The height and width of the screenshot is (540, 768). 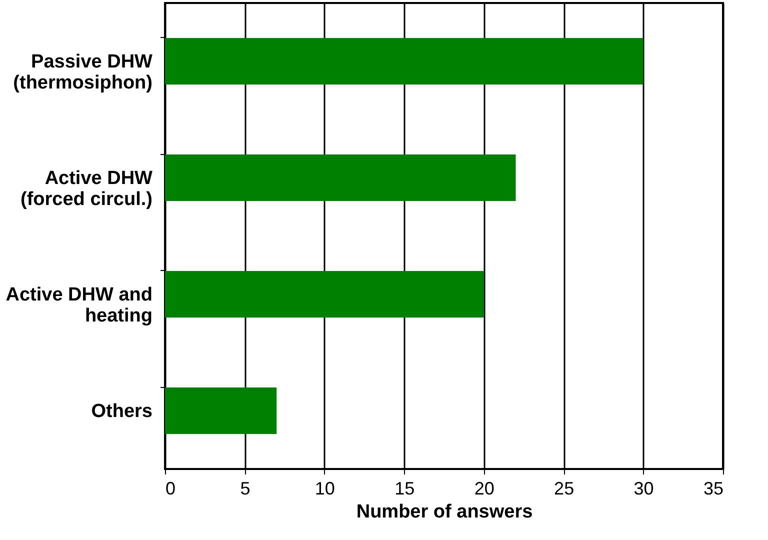 I want to click on y-tick-label: Passive DHW (thermosiphon), so click(x=83, y=72).